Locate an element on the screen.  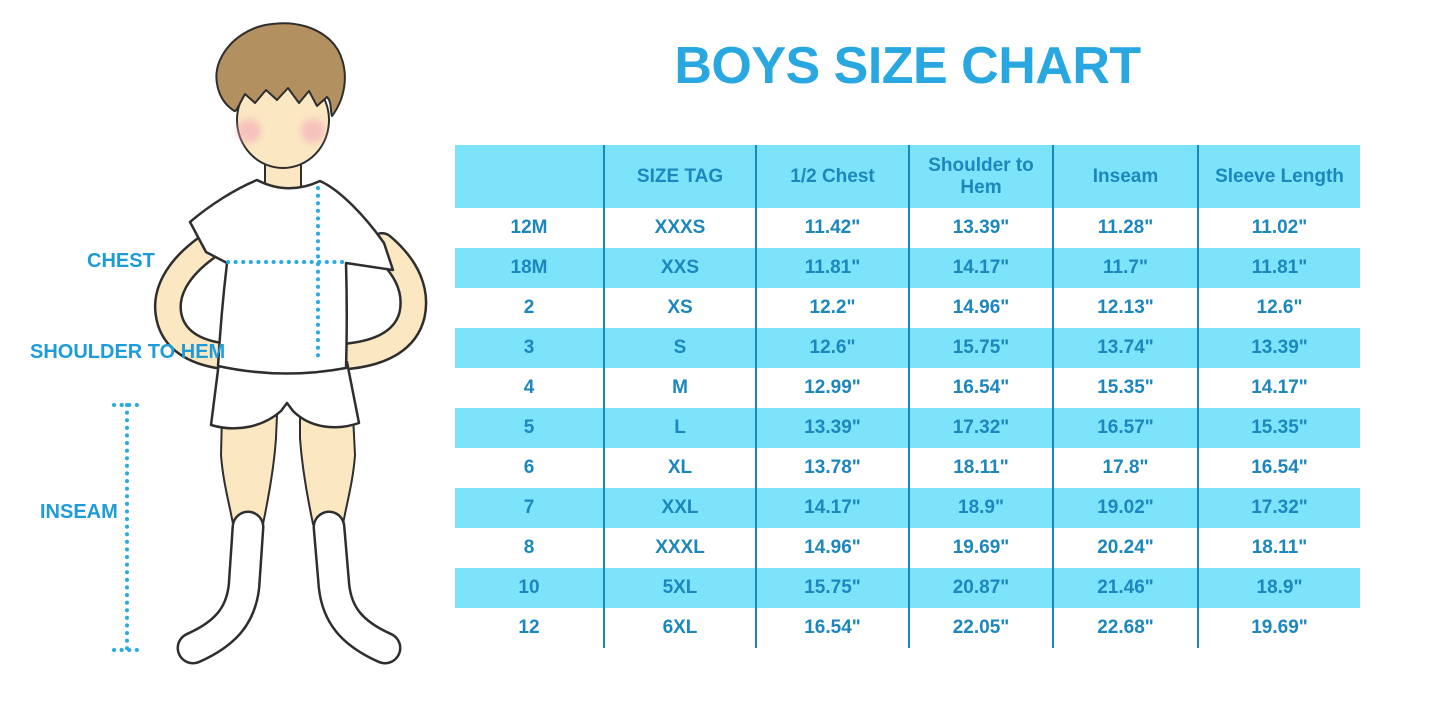
table-row: 6 XL 13.78" 18.11" 17.8" 16.54" is located at coordinates (907, 468).